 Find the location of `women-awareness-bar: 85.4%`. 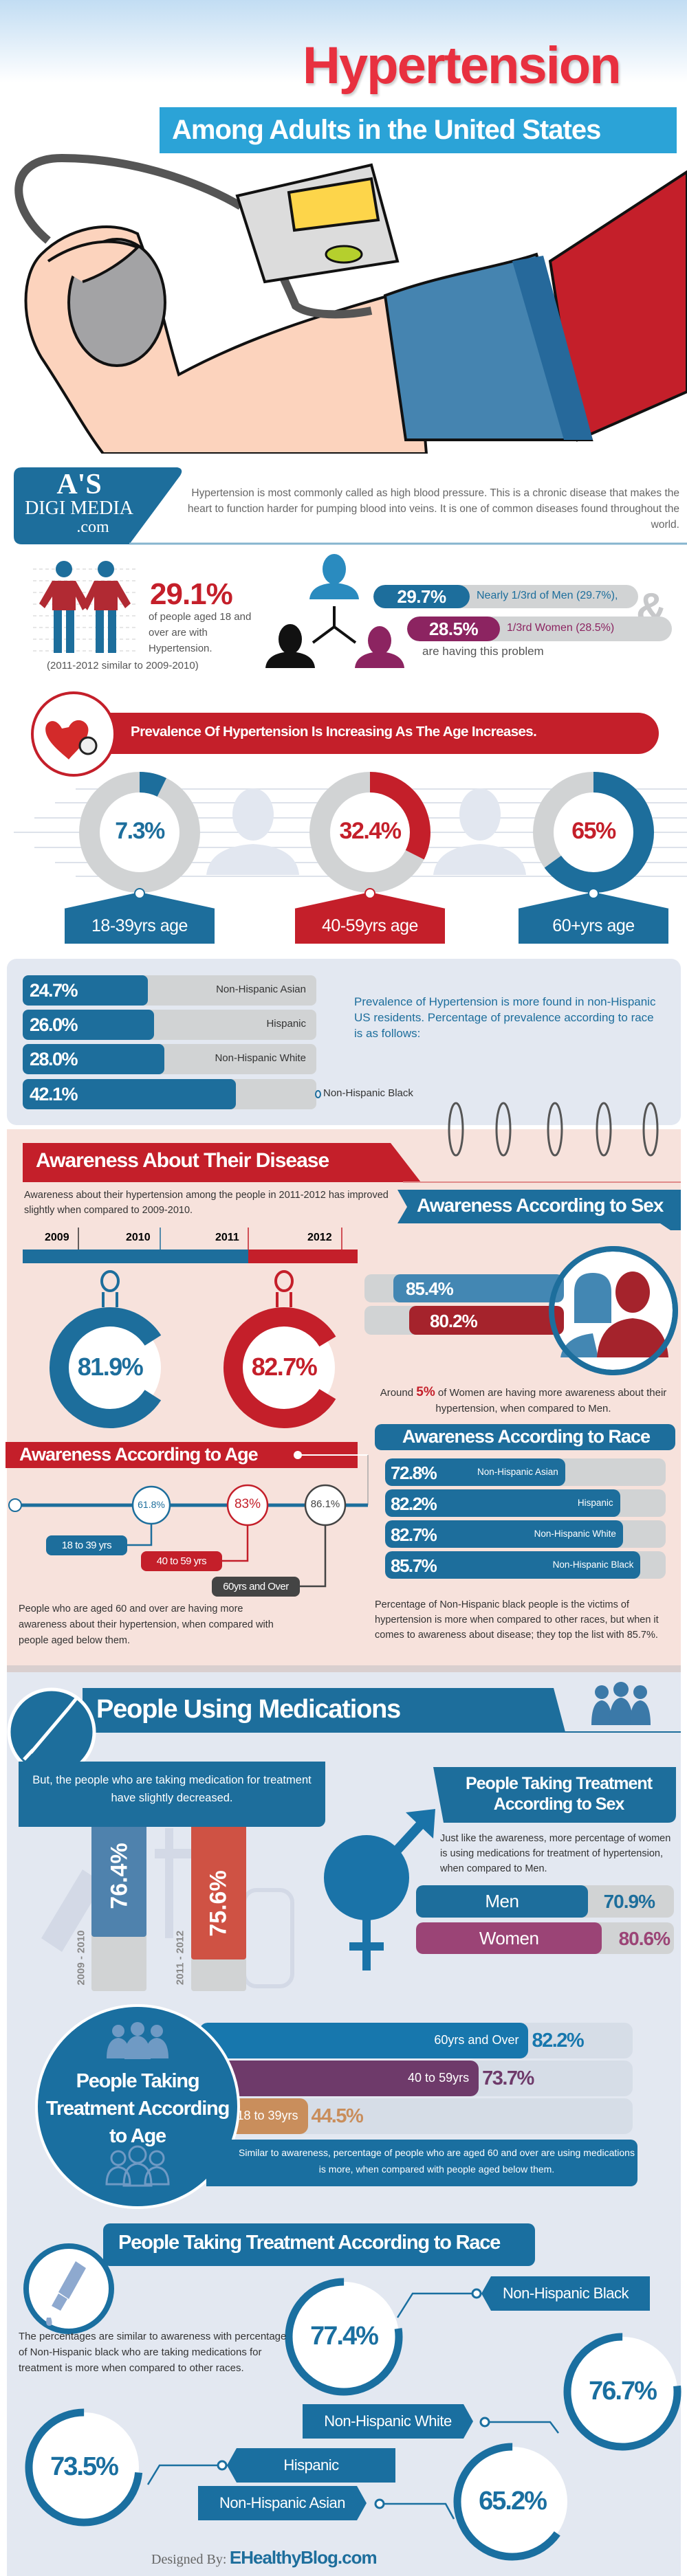

women-awareness-bar: 85.4% is located at coordinates (464, 1288).